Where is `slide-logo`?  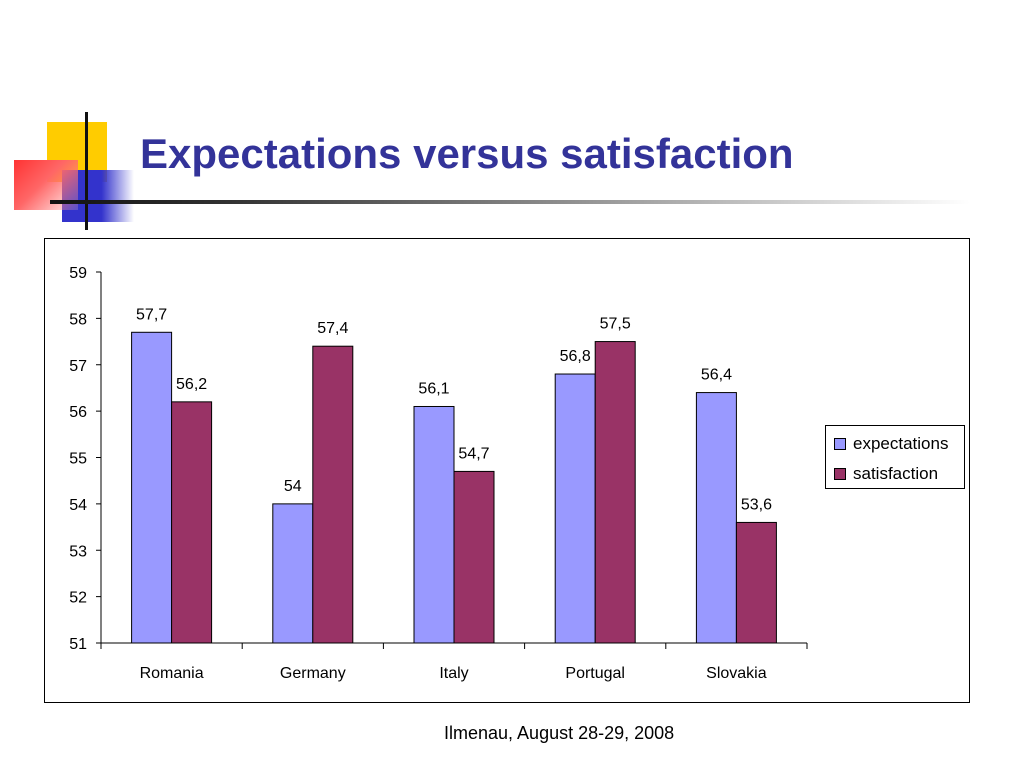
slide-logo is located at coordinates (70, 120).